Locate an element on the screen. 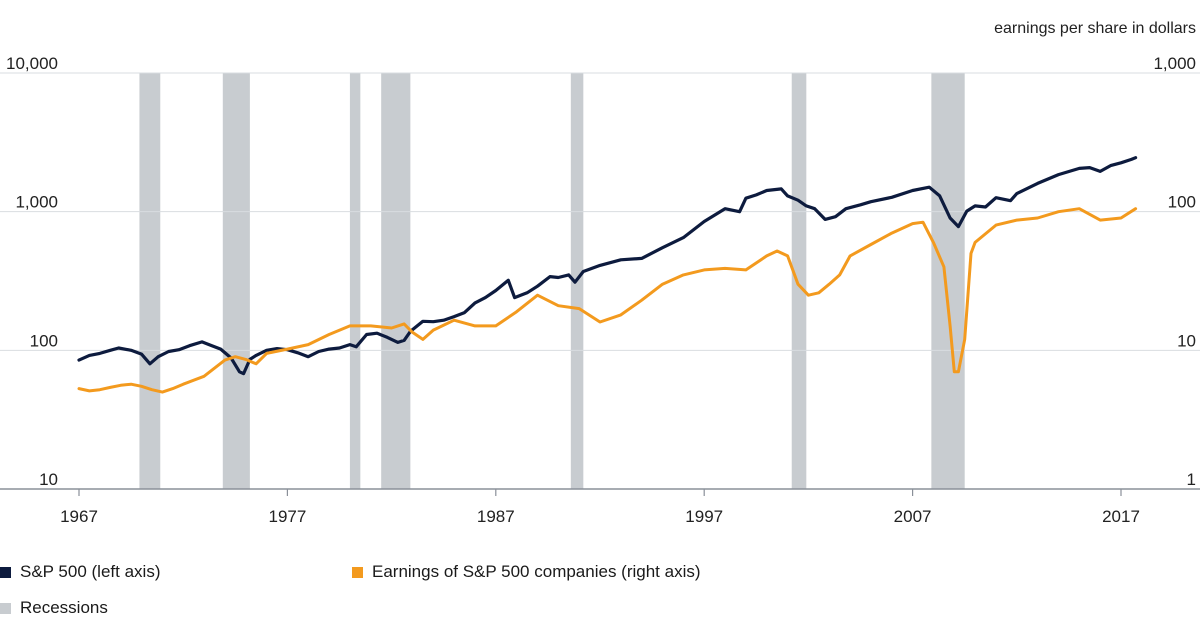  y-right-tick-label: 100 is located at coordinates (1182, 202).